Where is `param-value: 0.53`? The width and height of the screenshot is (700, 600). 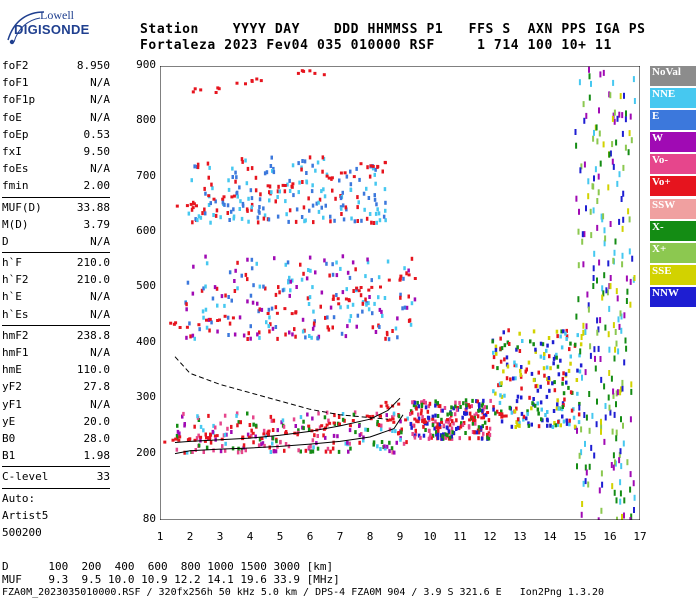 param-value: 0.53 is located at coordinates (97, 134).